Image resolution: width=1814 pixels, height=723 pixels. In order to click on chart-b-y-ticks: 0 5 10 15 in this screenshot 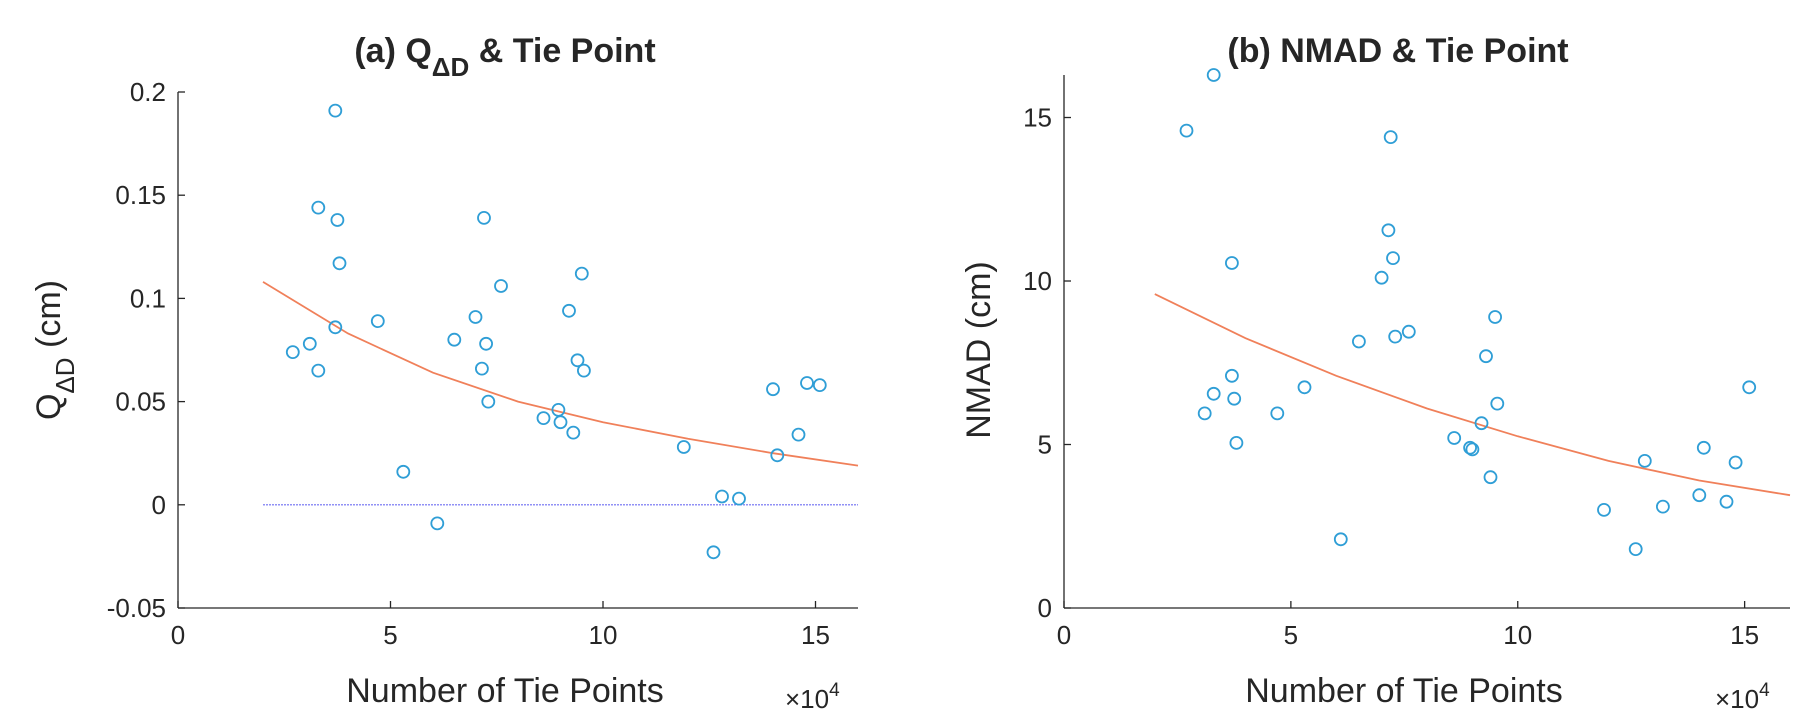, I will do `click(1047, 363)`.